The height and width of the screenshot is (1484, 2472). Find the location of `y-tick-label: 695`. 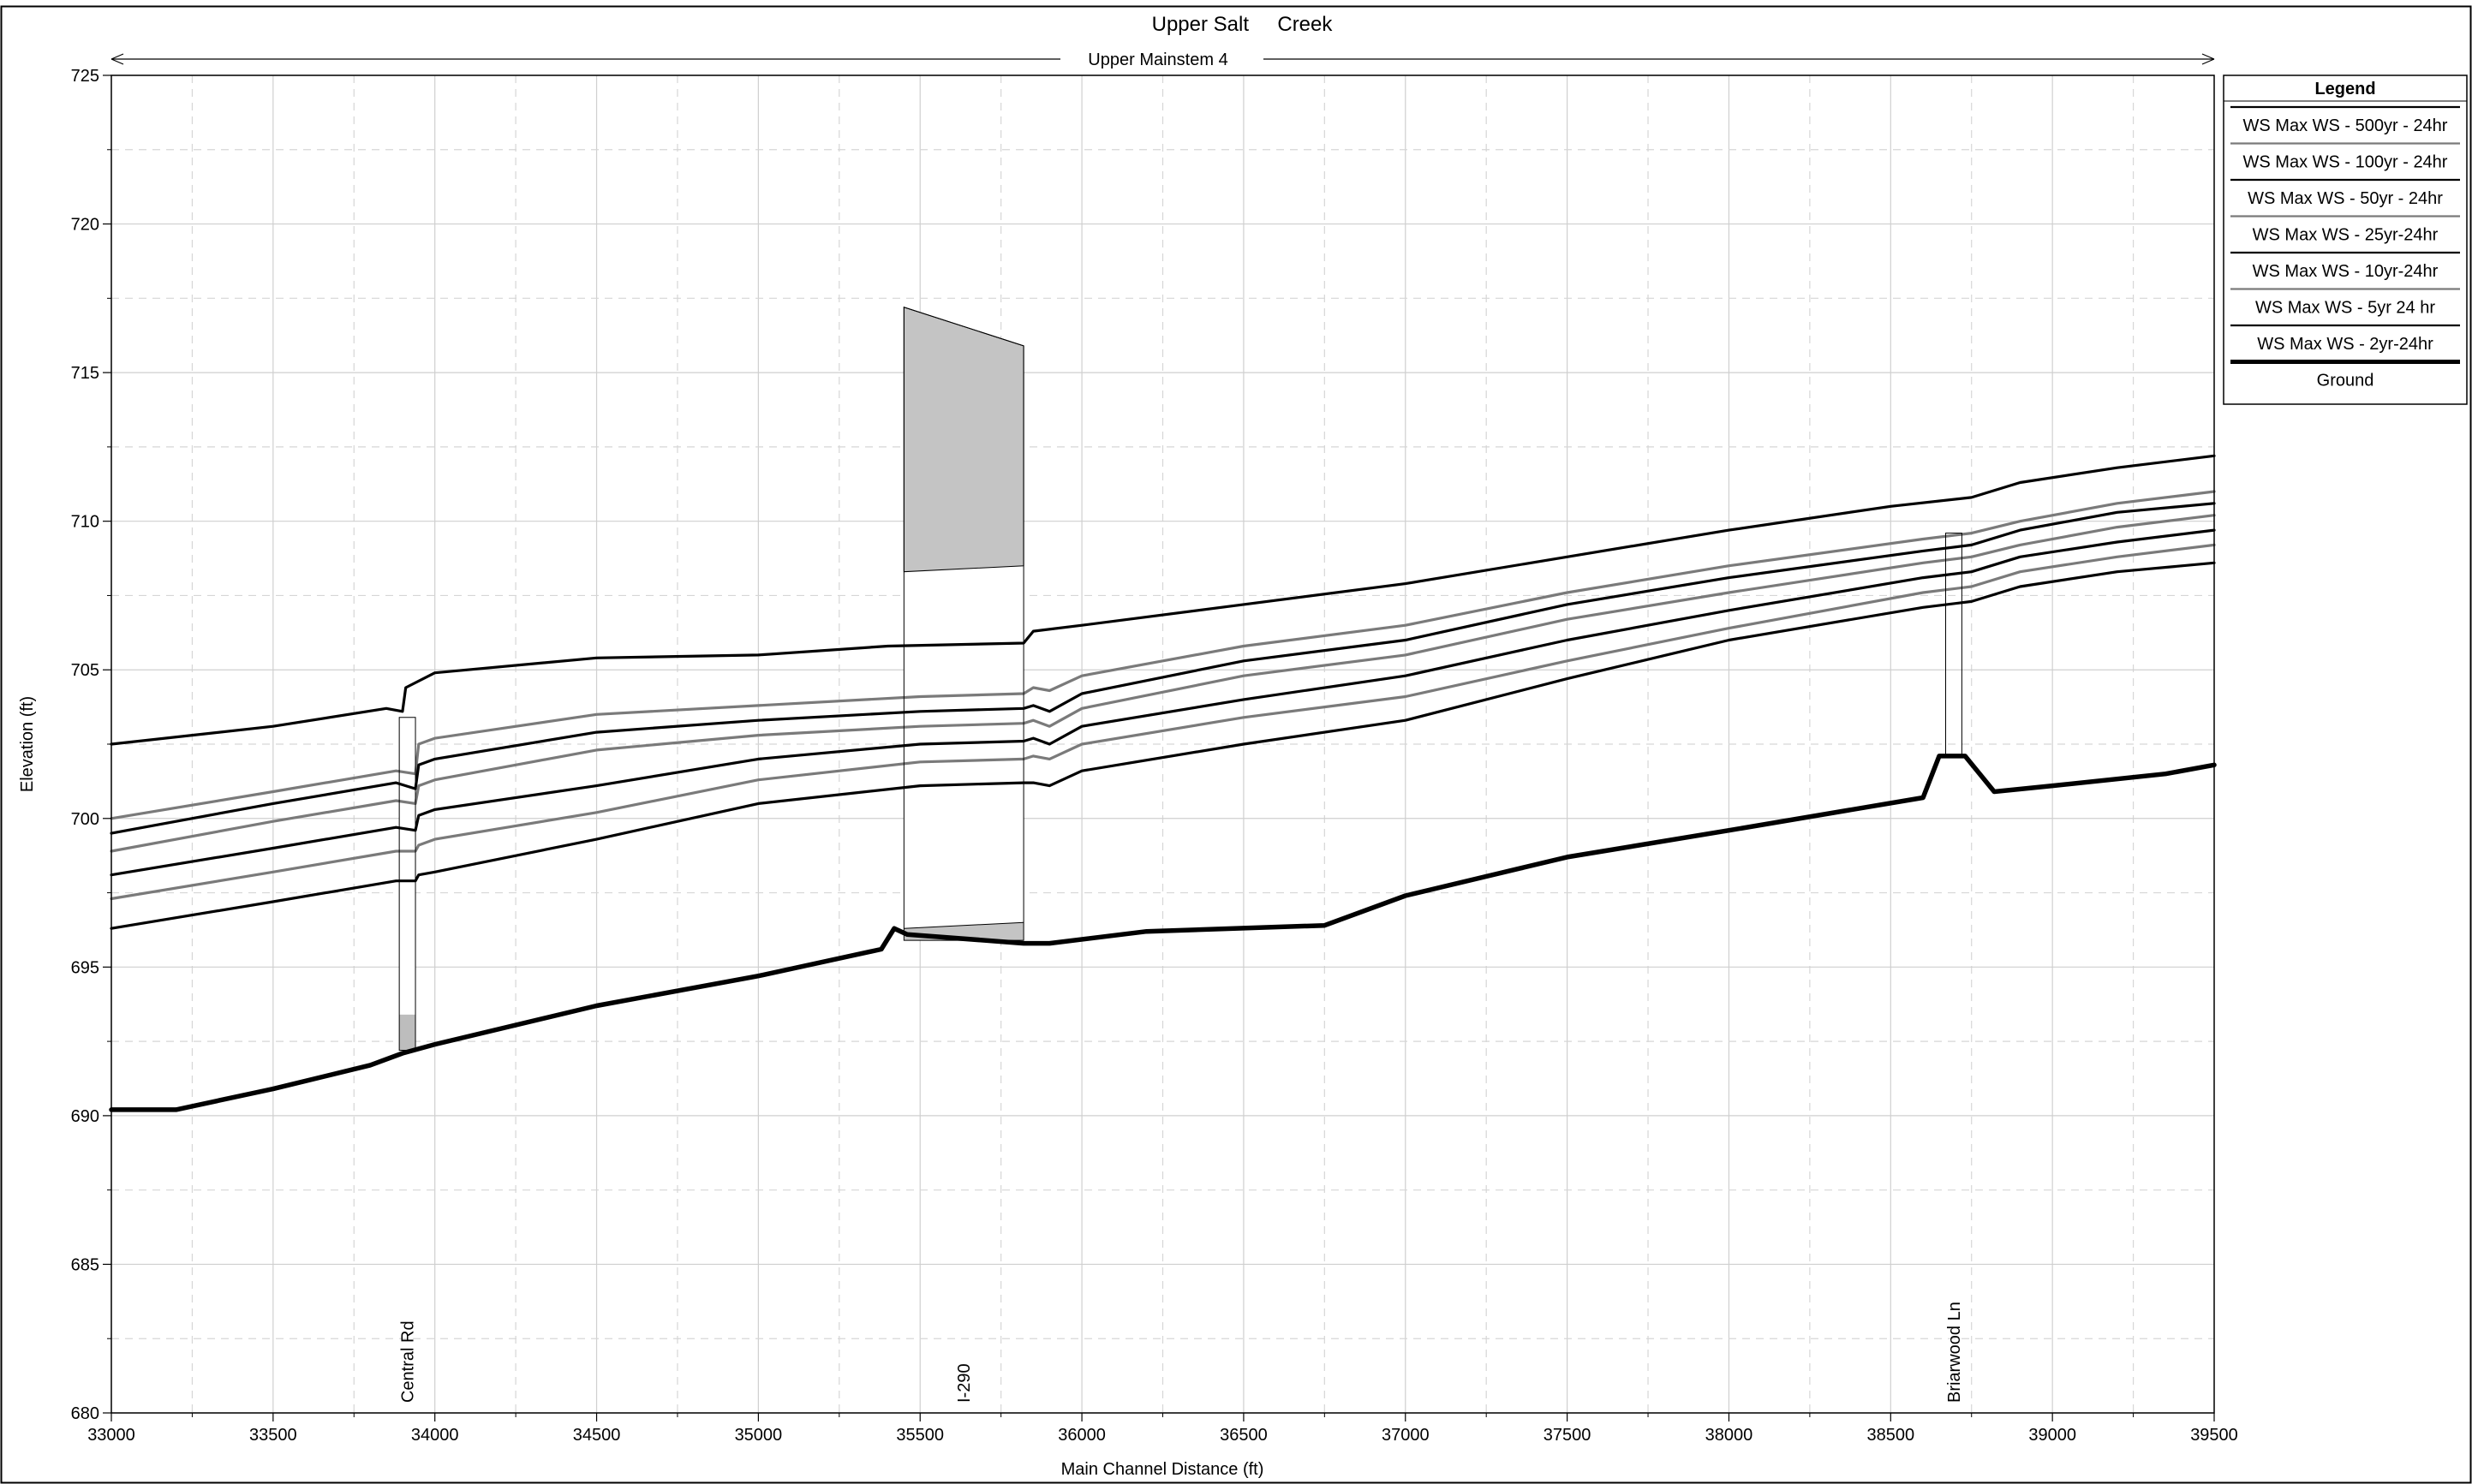

y-tick-label: 695 is located at coordinates (85, 968).